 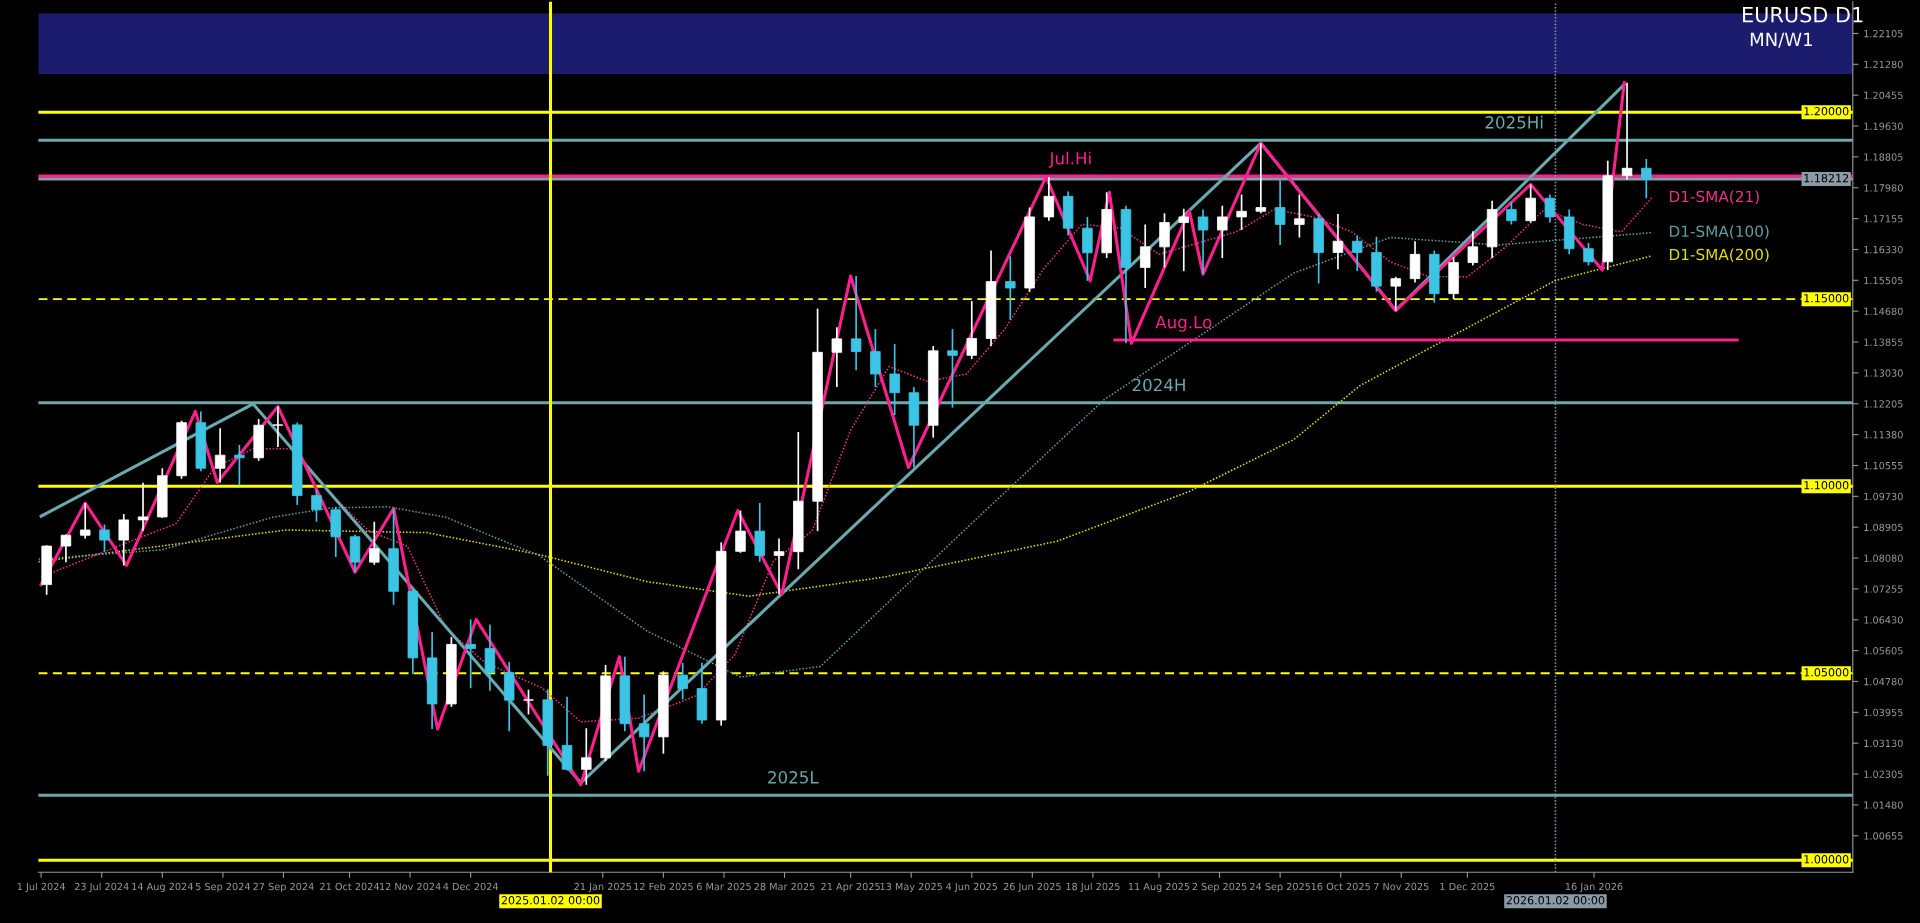 I want to click on ref-line-label: 1.05000, so click(x=1826, y=672).